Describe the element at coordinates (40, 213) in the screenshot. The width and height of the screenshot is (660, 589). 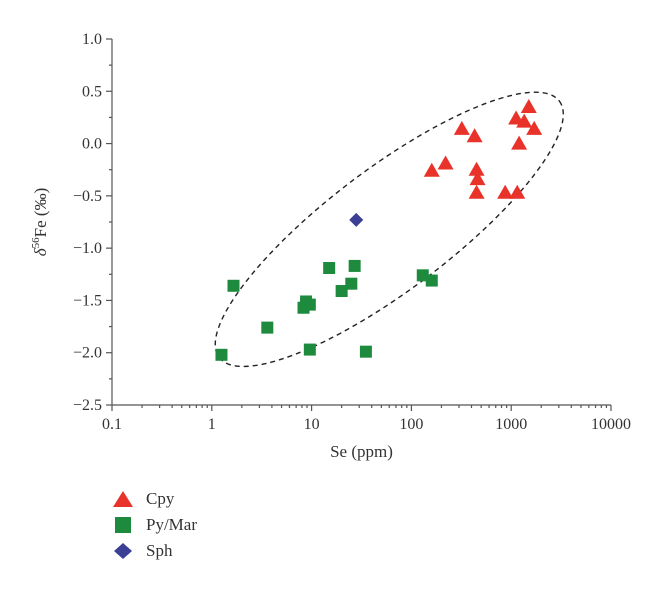
I see `y-axis-title-text: Fe (‰)` at that location.